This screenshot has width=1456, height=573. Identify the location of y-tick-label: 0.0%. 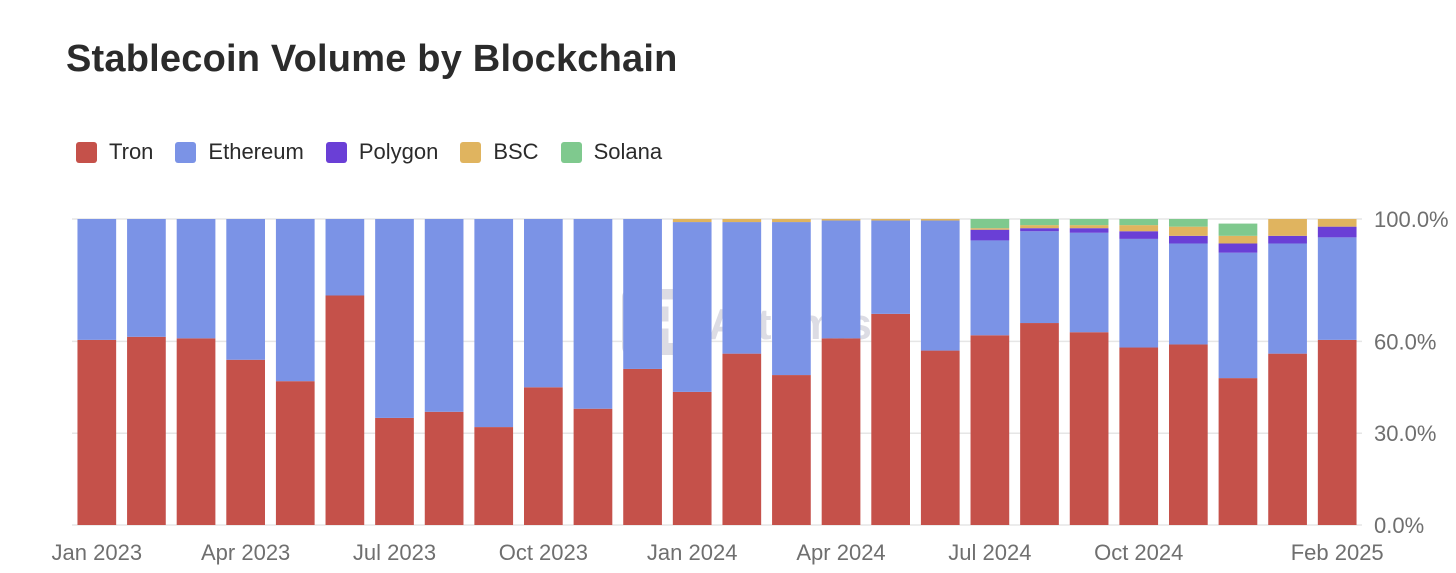
(1399, 525).